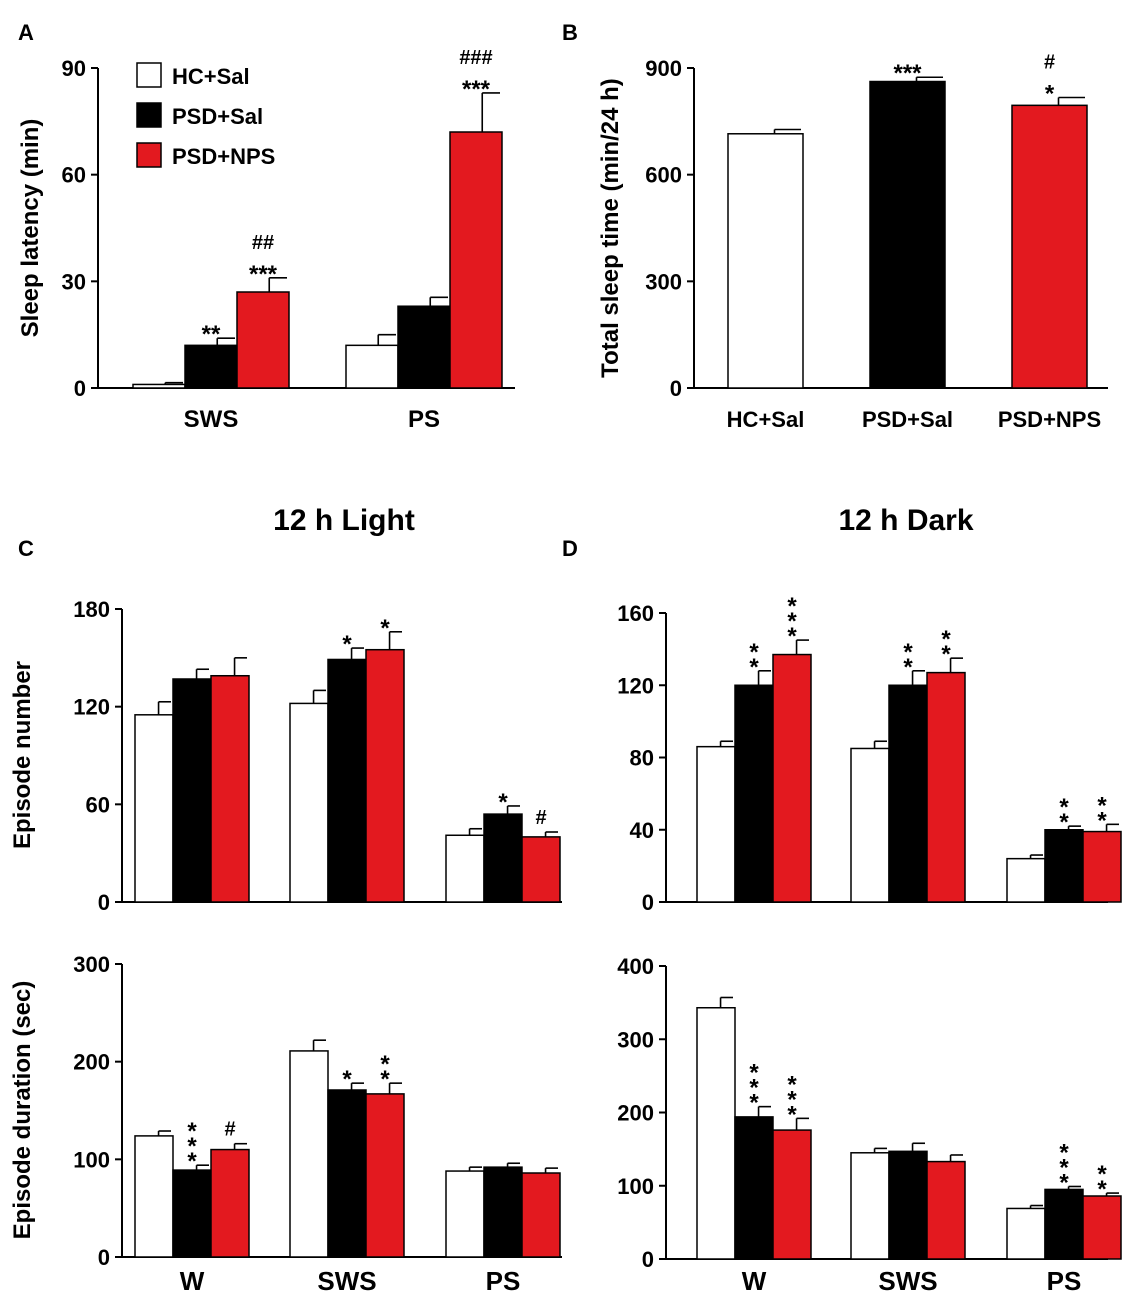 This screenshot has width=1141, height=1300. Describe the element at coordinates (211, 76) in the screenshot. I see `legend-label-hc-sal: HC+Sal` at that location.